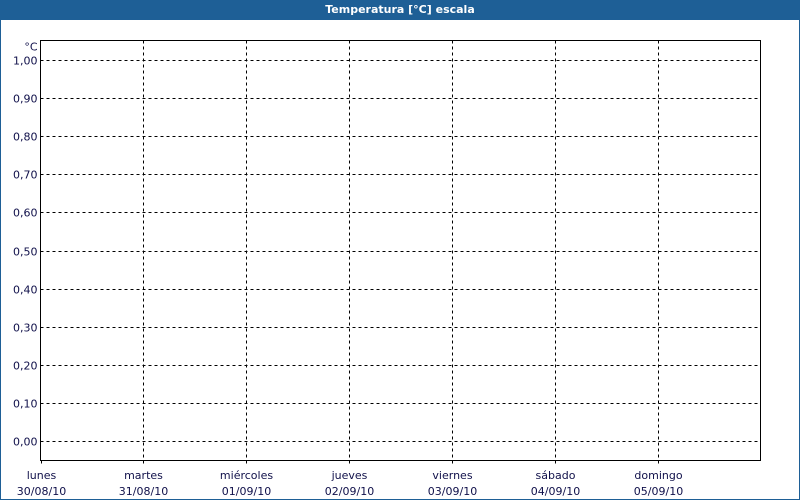  Describe the element at coordinates (400, 10) in the screenshot. I see `window-title: Temperatura [°C] escala` at that location.